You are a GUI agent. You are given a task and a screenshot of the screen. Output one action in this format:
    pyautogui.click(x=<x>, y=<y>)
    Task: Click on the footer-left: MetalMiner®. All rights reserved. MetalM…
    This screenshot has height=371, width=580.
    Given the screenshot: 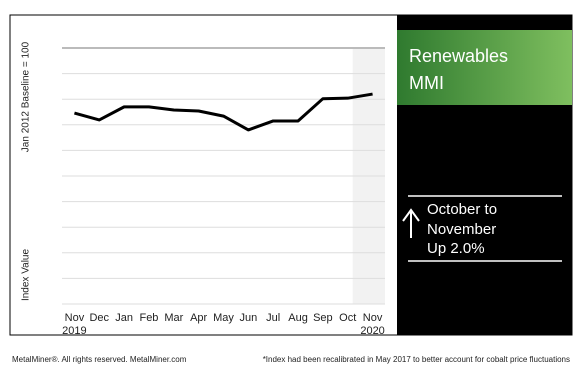 What is the action you would take?
    pyautogui.click(x=99, y=359)
    